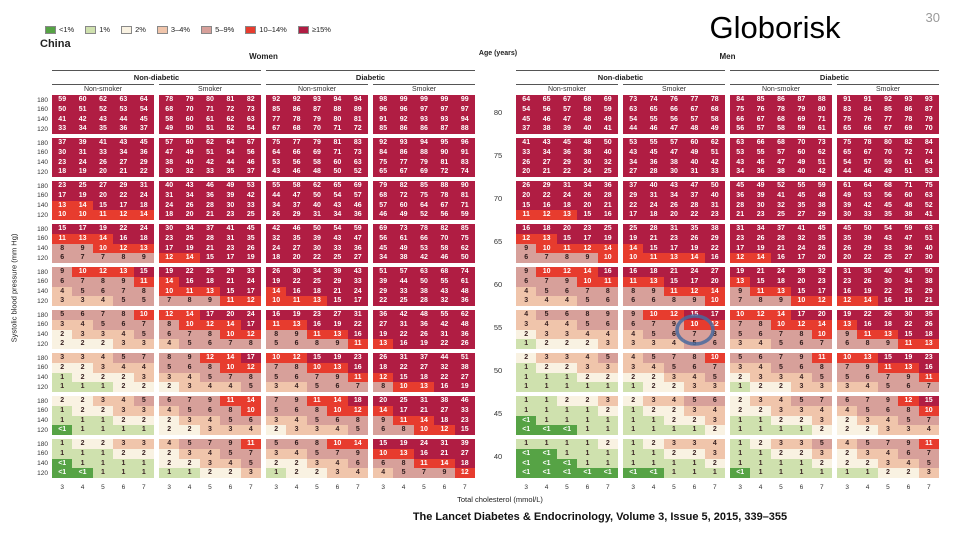 This screenshot has height=540, width=960. I want to click on risk-cell: 21, so click(424, 410).